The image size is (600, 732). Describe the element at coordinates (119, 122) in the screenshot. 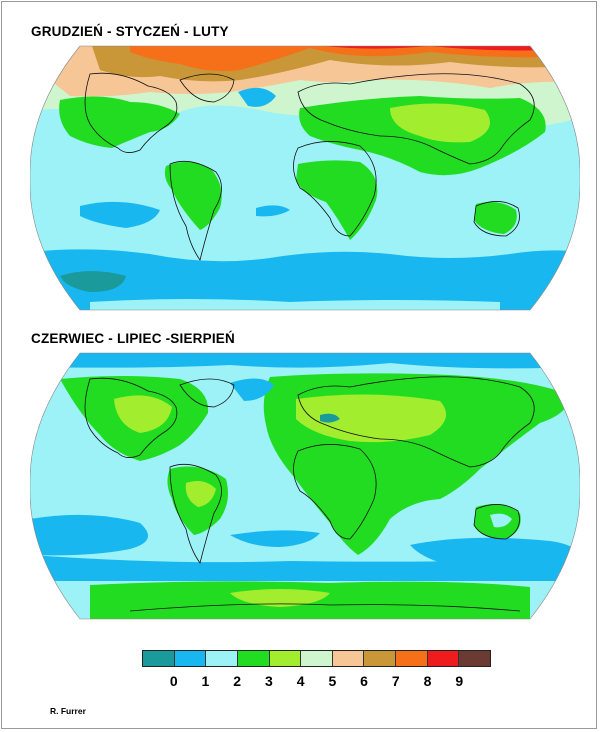

I see `zone-green-north-america` at that location.